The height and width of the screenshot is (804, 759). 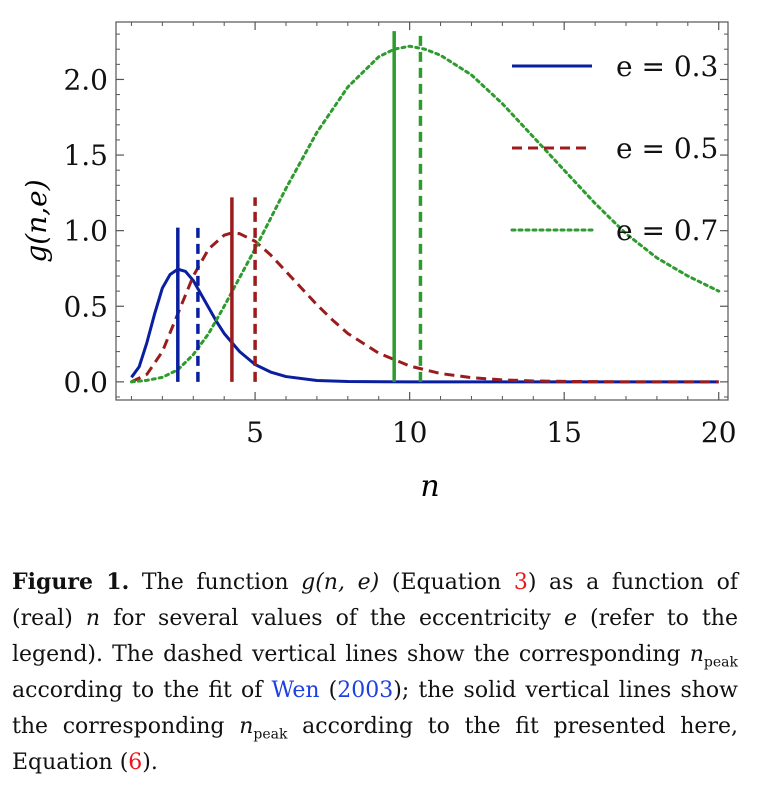 I want to click on legend: e = 0.3 e = 0.5 e = 0.7, so click(x=614, y=148).